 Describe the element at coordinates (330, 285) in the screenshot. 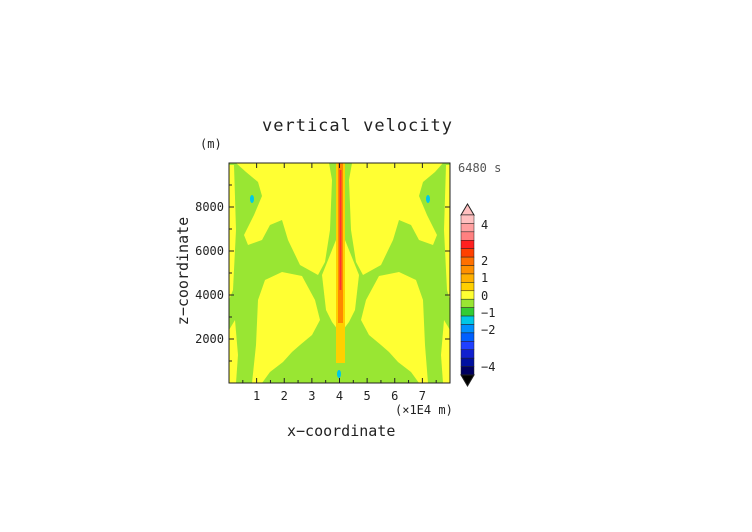

I see `positive-region-center-left` at that location.